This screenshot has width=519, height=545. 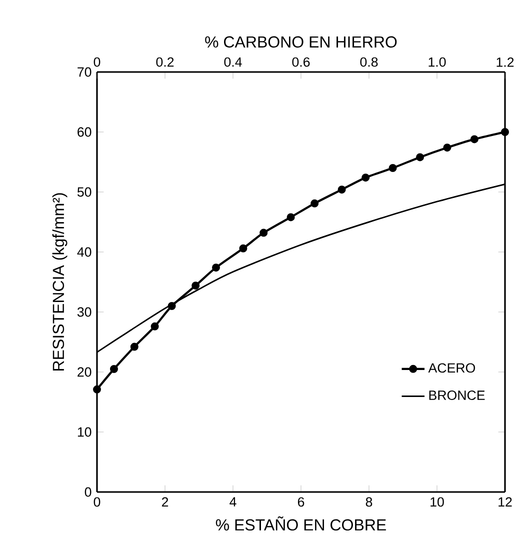 What do you see at coordinates (60, 281) in the screenshot?
I see `y-axis-title: RESISTENCIA (kgf/mm²)` at bounding box center [60, 281].